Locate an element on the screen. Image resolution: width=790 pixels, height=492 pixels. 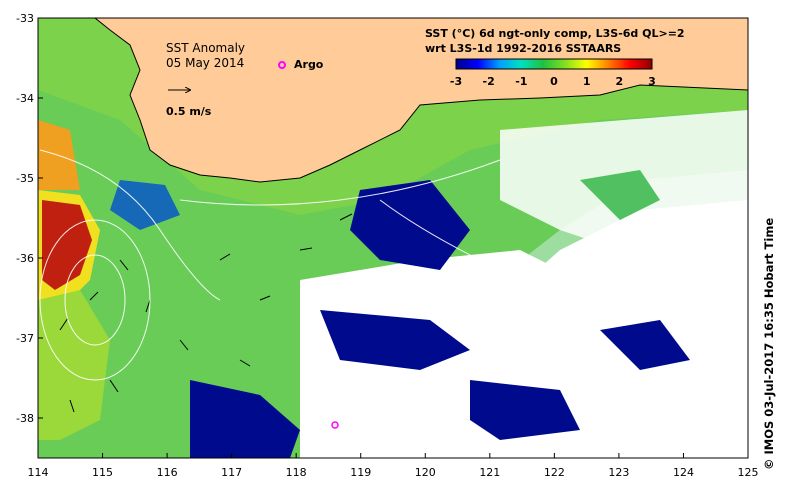
x-tick-label: 118 is located at coordinates (296, 472).